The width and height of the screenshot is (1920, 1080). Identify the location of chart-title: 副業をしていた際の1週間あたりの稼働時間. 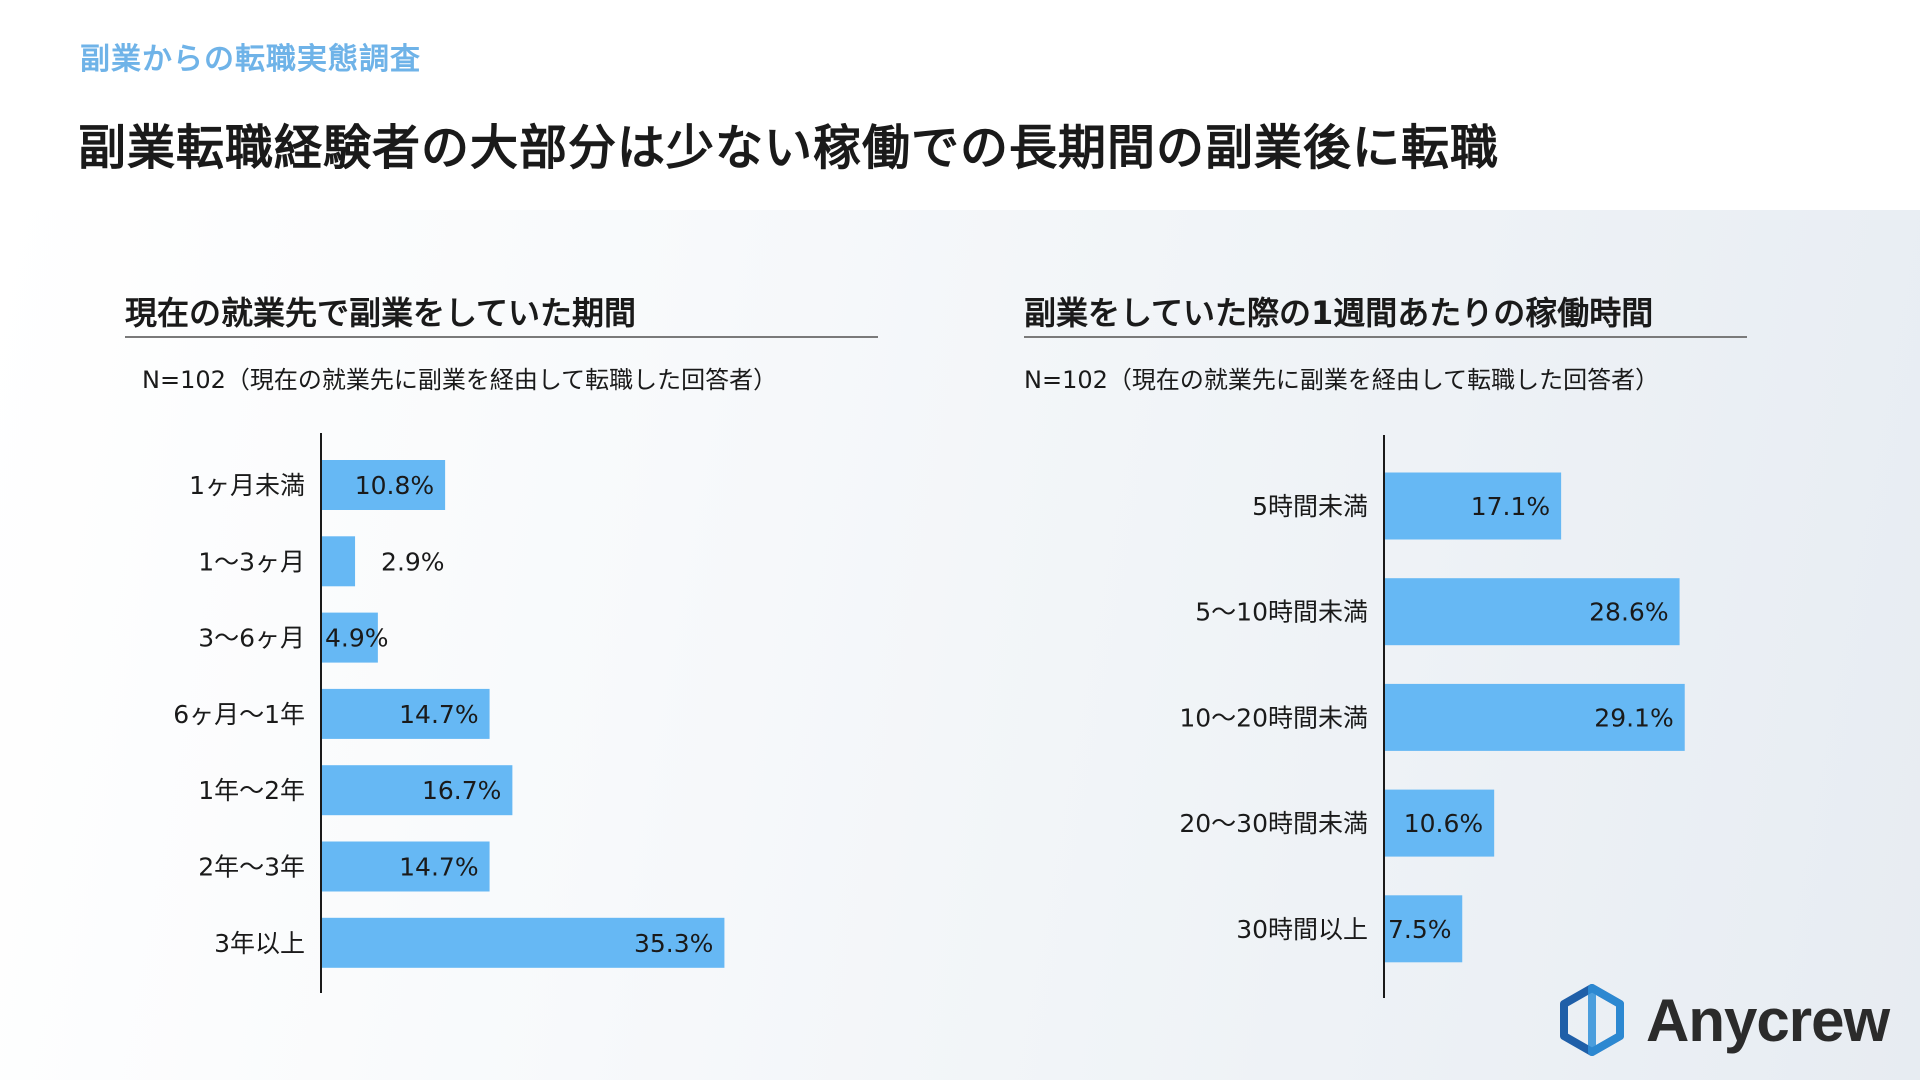
(1339, 313).